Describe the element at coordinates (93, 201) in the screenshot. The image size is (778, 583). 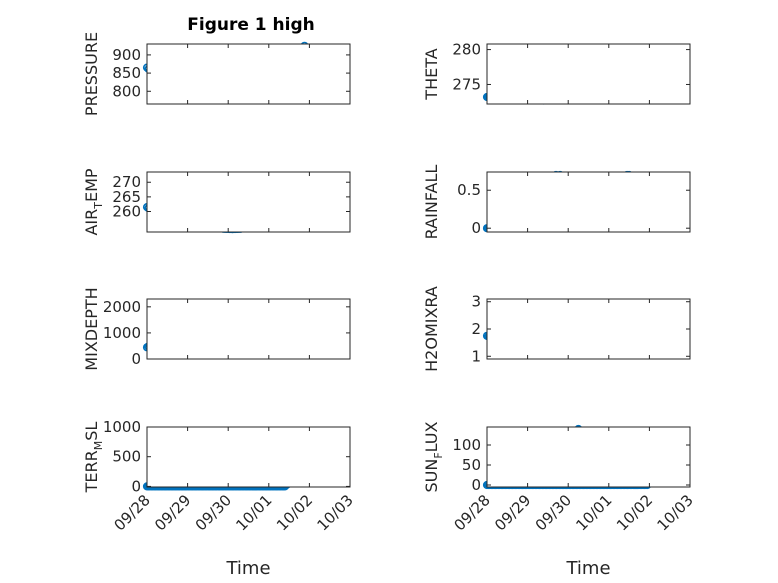
I see `y-axis-label: AIRTEMP` at that location.